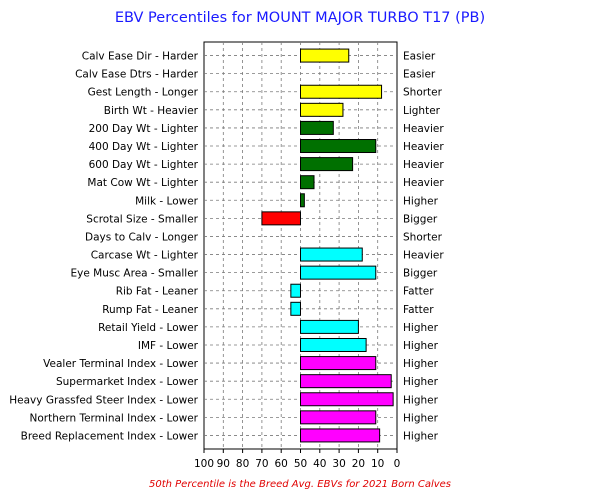  What do you see at coordinates (110, 436) in the screenshot?
I see `trait-label: Breed Replacement Index - Lower` at bounding box center [110, 436].